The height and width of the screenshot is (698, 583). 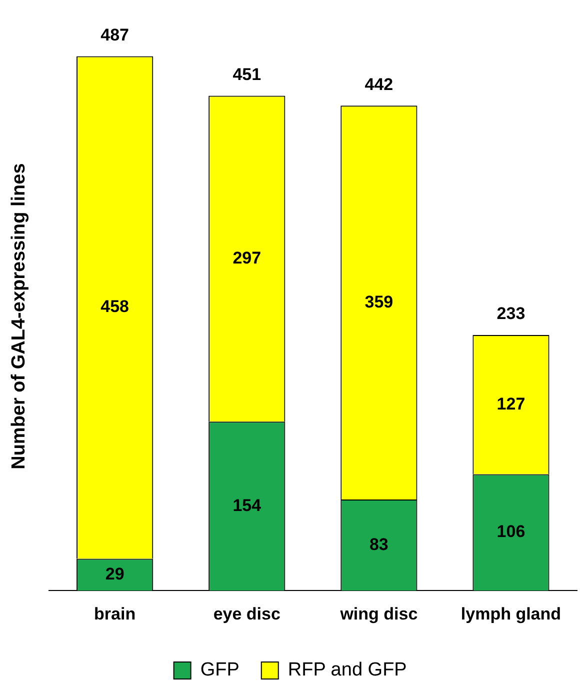 I want to click on total-label: 442, so click(x=379, y=84).